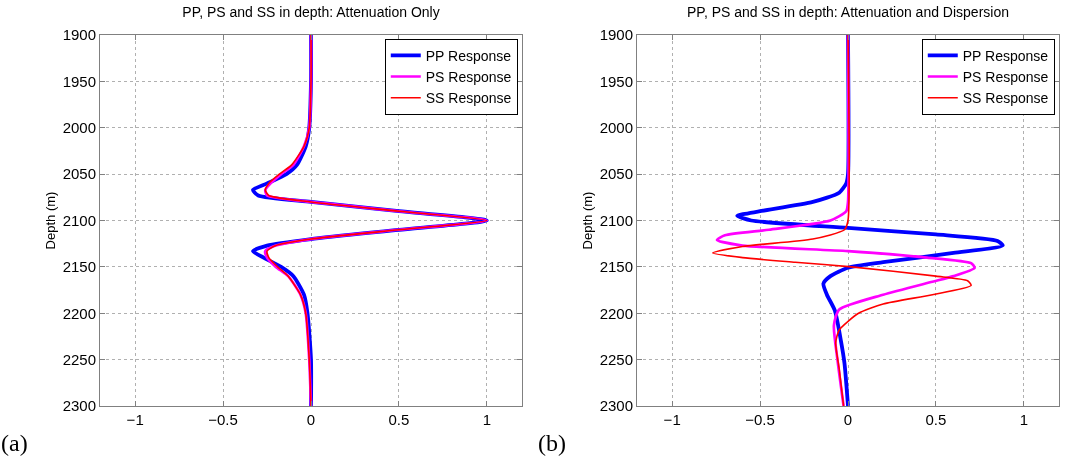 The image size is (1075, 463). What do you see at coordinates (14, 443) in the screenshot?
I see `text: (a)` at bounding box center [14, 443].